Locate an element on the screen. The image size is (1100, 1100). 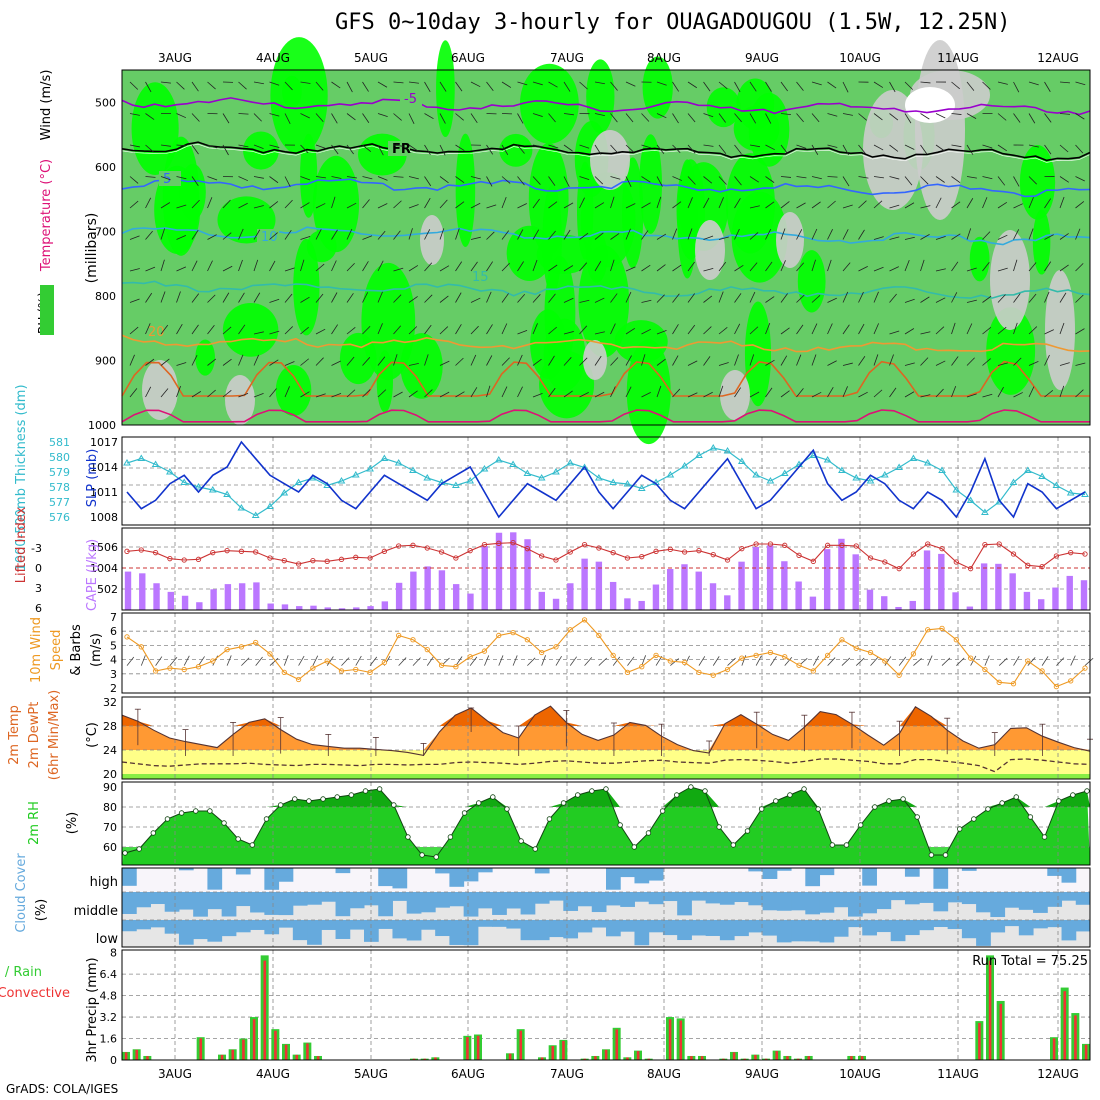
thickness-point is located at coordinates (498, 459).